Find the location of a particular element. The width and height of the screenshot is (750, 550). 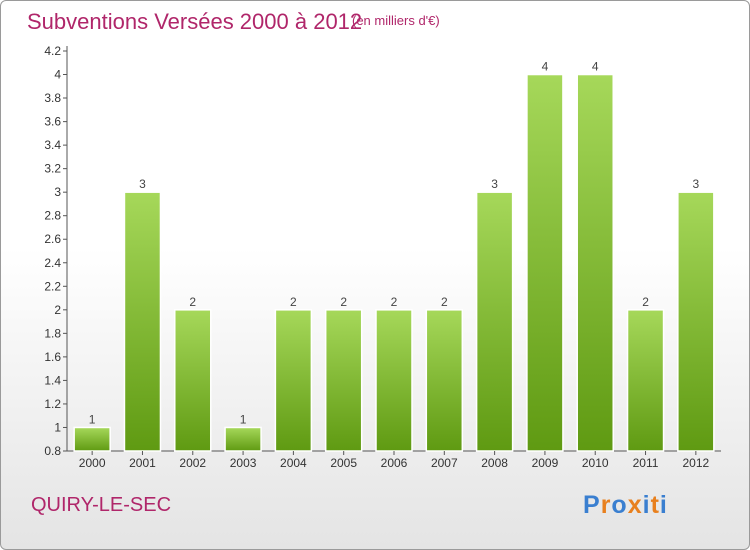

bar-2003 is located at coordinates (243, 439).